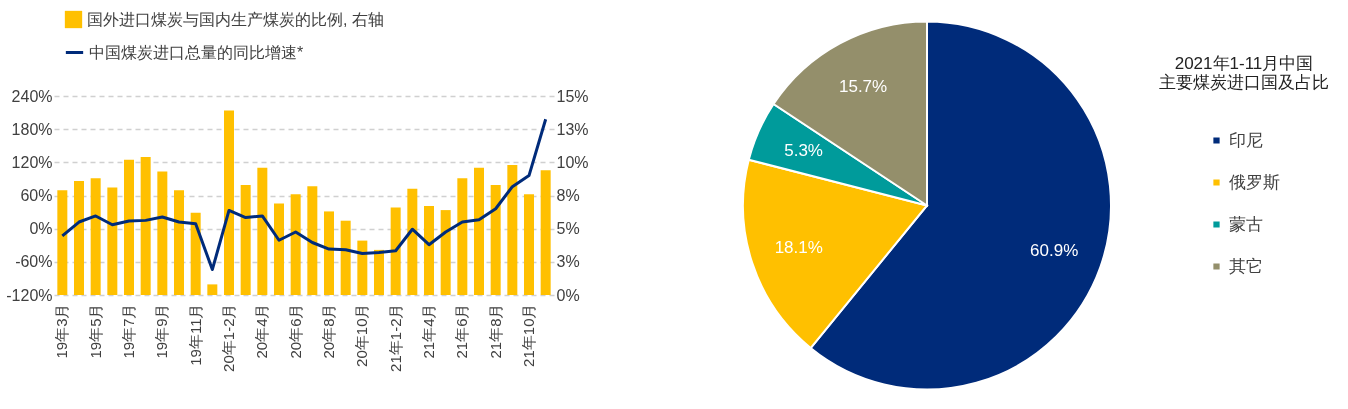 The width and height of the screenshot is (1348, 409). Describe the element at coordinates (1054, 250) in the screenshot. I see `data-label: 60.9%` at that location.